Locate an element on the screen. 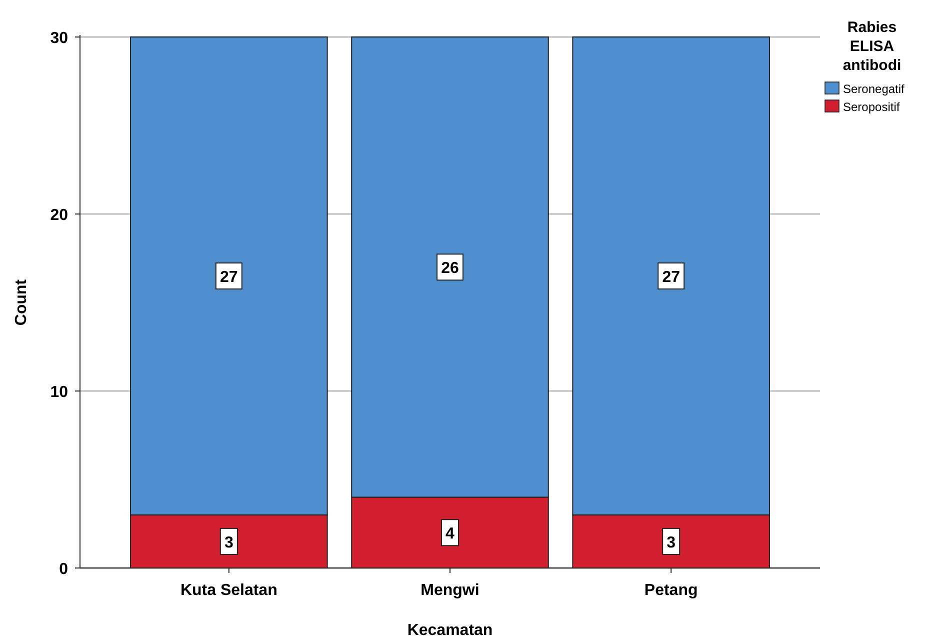  x-tick-label: Petang is located at coordinates (671, 590).